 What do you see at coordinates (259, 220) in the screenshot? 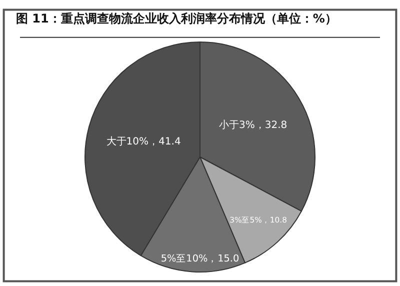
I see `slice-label: 3%至5%，10.8` at bounding box center [259, 220].